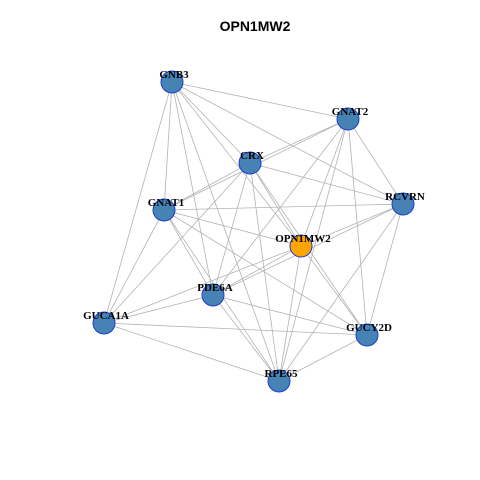  Describe the element at coordinates (255, 26) in the screenshot. I see `title: OPN1MW2` at that location.